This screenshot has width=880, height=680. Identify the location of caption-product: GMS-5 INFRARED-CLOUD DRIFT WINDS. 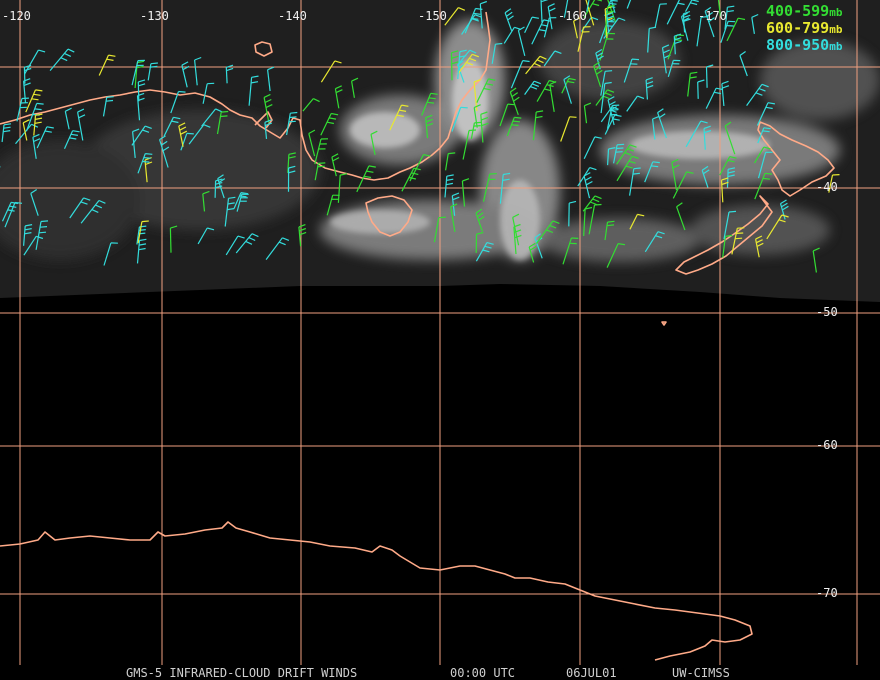
(242, 673).